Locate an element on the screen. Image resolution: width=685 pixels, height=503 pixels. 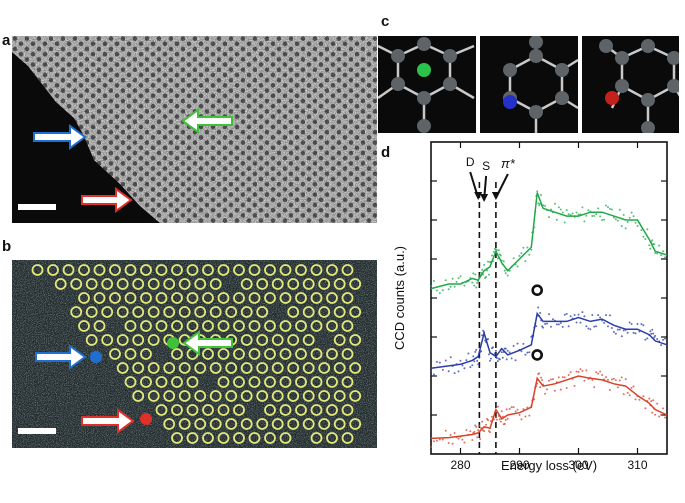
panel-label-c: c is located at coordinates (385, 21).